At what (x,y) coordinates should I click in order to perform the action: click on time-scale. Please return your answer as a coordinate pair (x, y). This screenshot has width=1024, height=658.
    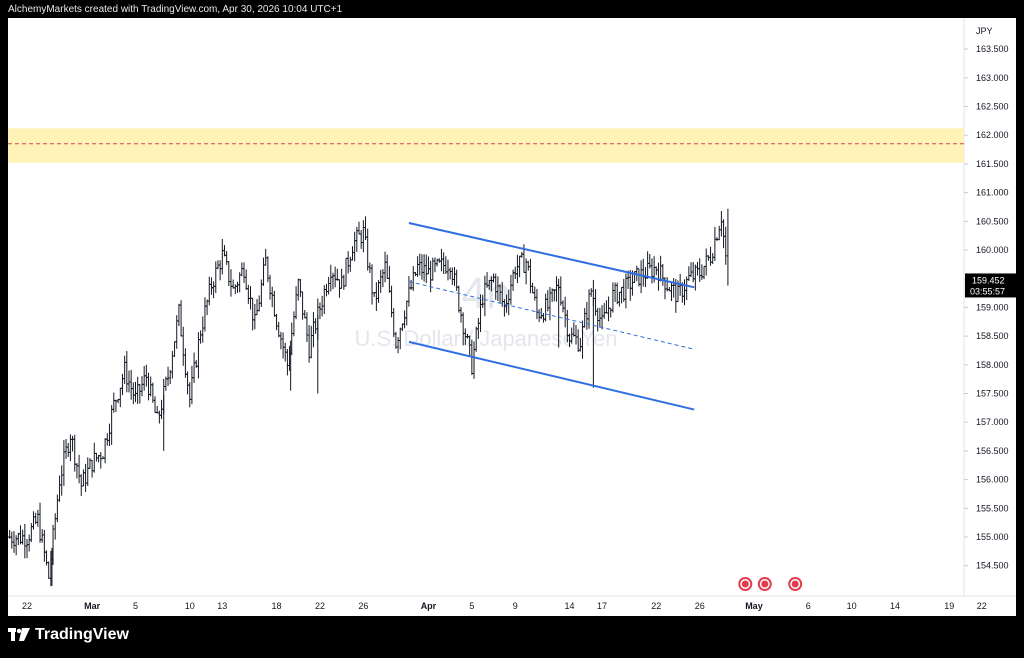
    Looking at the image, I should click on (512, 606).